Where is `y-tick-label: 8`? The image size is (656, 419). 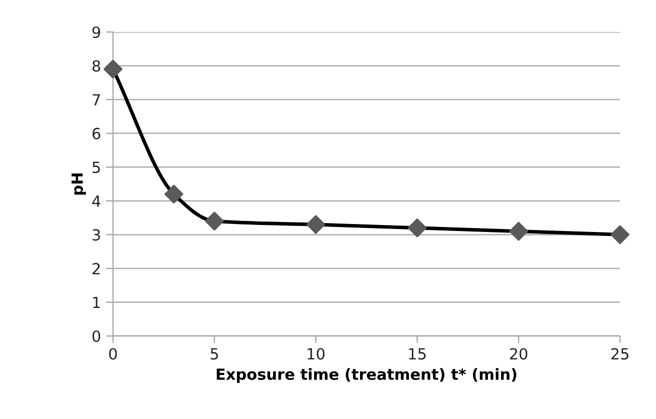
y-tick-label: 8 is located at coordinates (96, 66).